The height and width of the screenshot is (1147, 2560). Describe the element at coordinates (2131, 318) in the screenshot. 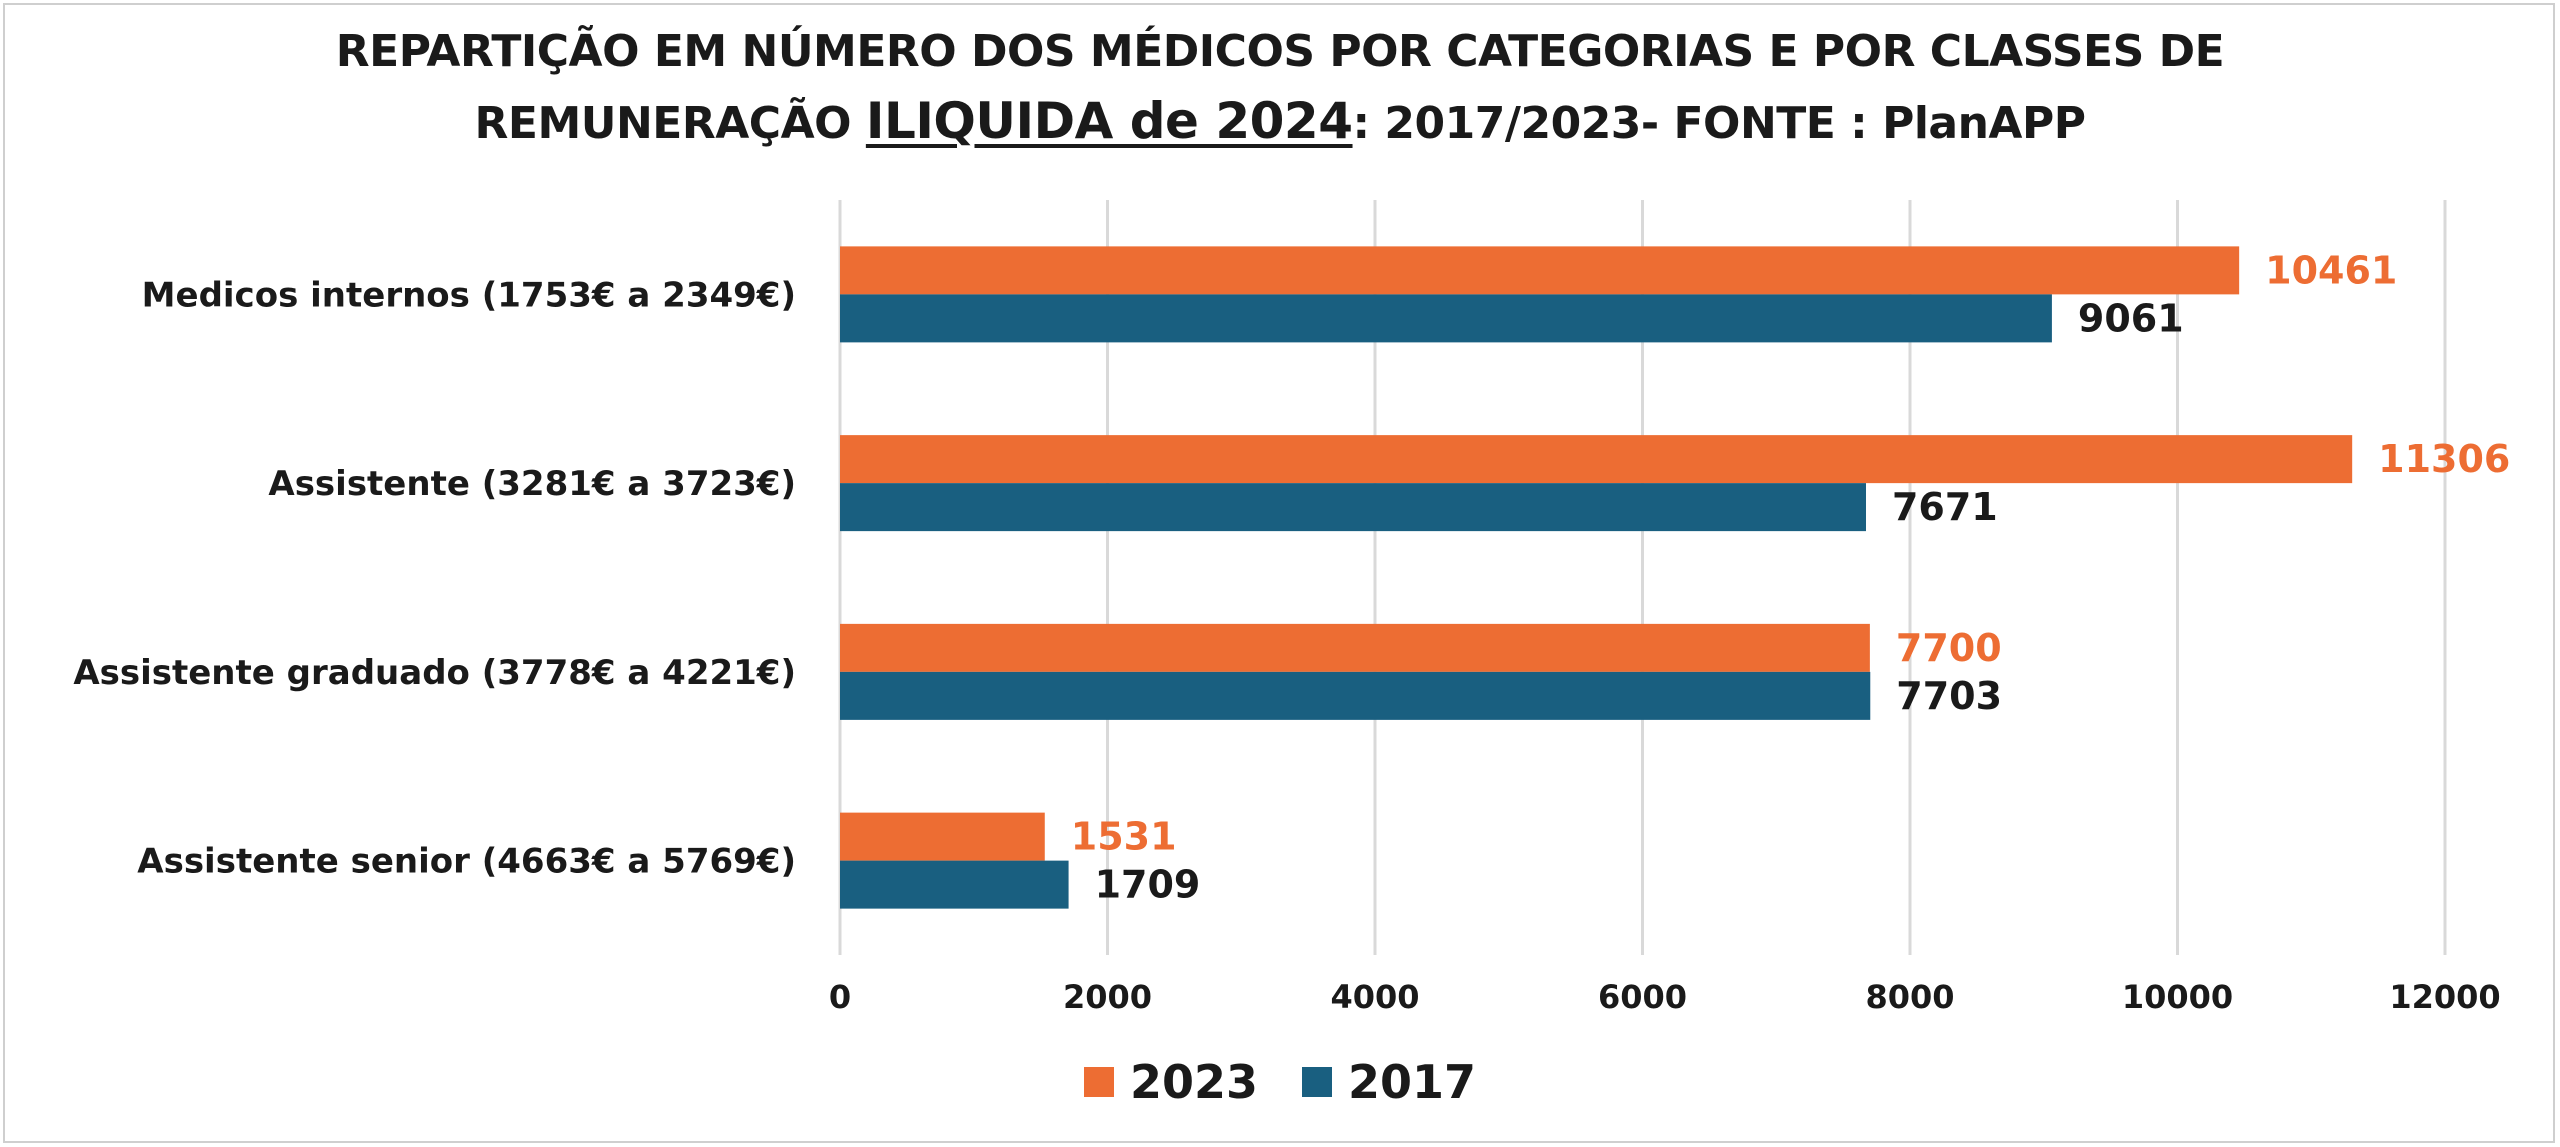

I see `data-label-2017-0: 9061` at that location.